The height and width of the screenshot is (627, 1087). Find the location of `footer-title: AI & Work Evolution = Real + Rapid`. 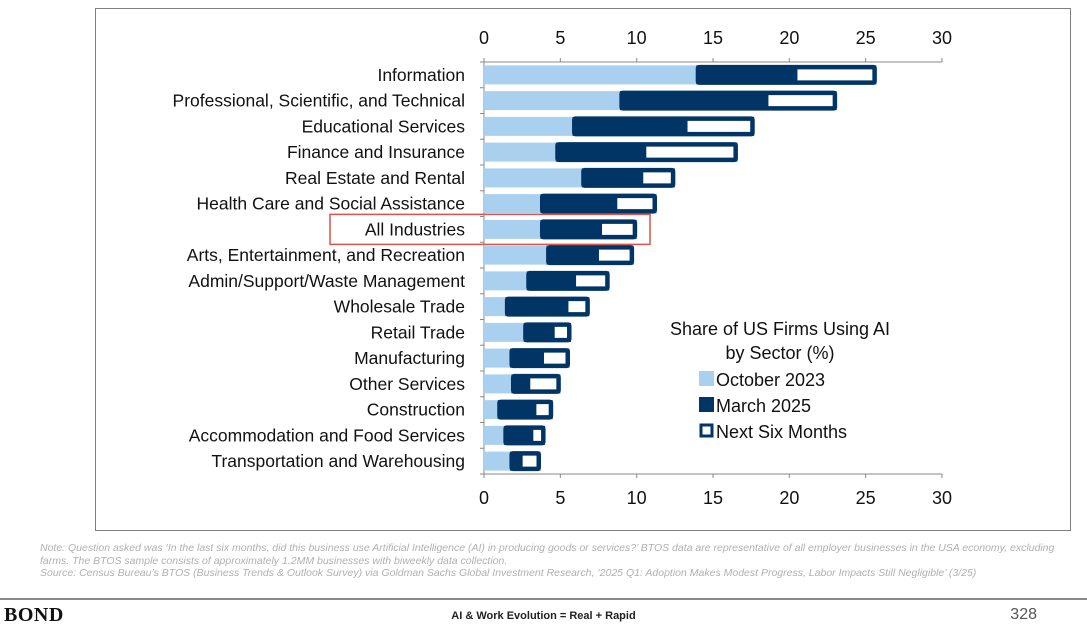

footer-title: AI & Work Evolution = Real + Rapid is located at coordinates (543, 616).